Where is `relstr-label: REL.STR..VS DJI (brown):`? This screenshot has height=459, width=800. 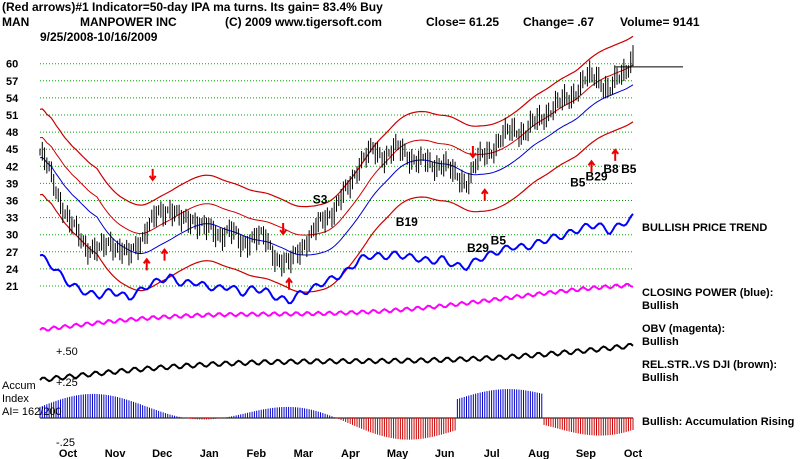
relstr-label: REL.STR..VS DJI (brown): is located at coordinates (710, 365).